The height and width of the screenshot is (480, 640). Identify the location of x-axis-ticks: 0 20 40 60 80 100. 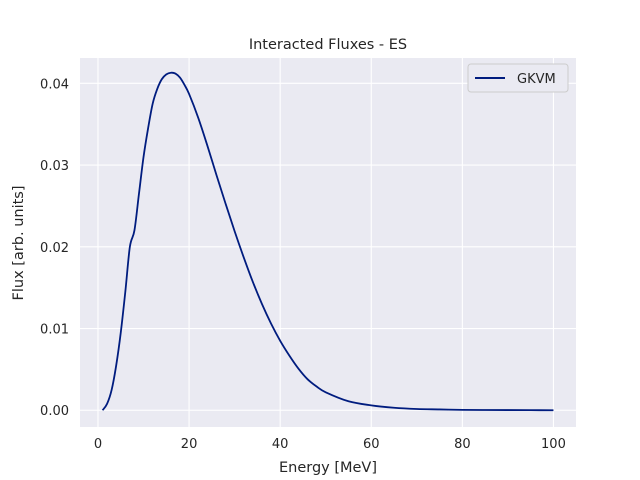
(330, 444).